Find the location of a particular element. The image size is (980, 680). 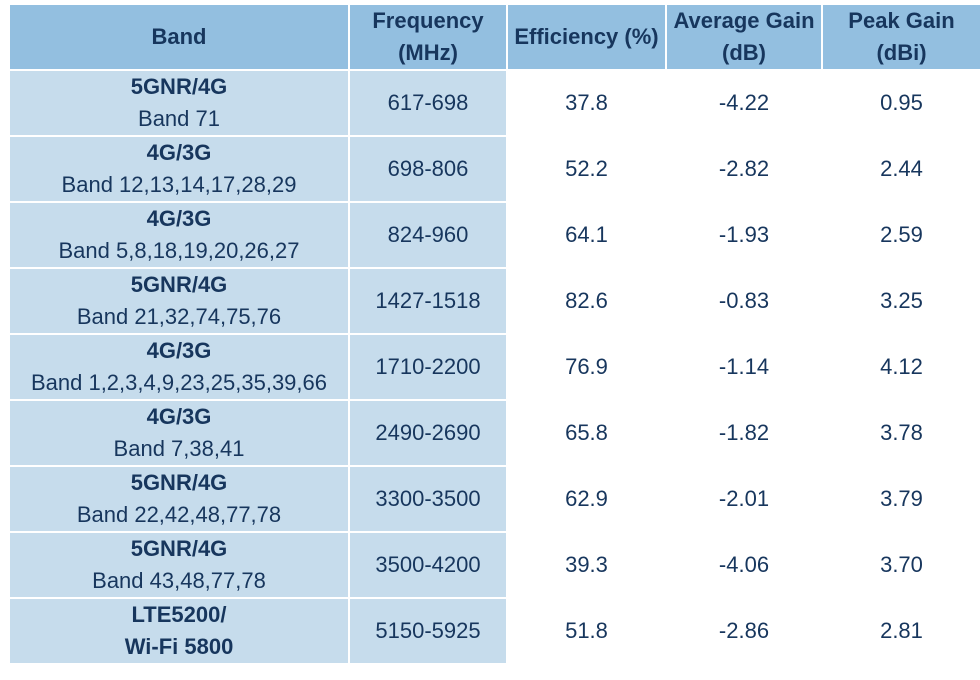

efficiency-cell: 76.9 is located at coordinates (586, 367).